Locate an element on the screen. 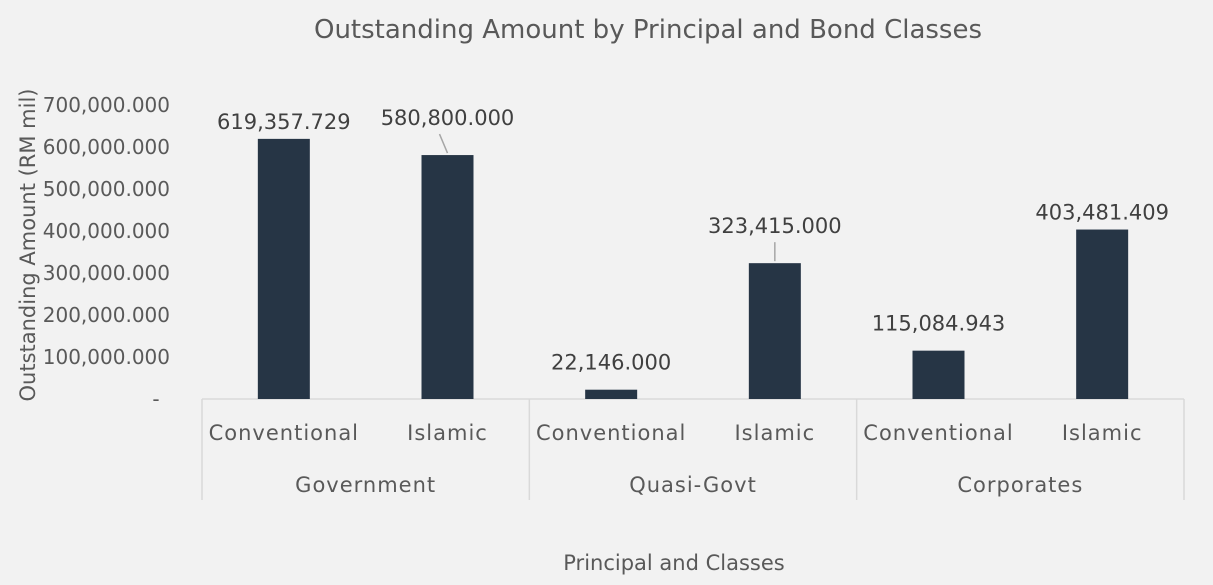 This screenshot has height=585, width=1213. group-label: Government is located at coordinates (365, 485).